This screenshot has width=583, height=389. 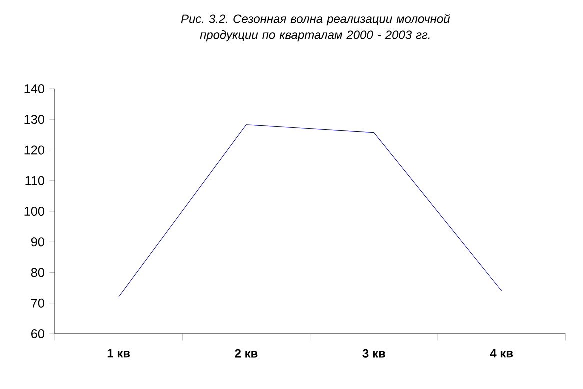 I want to click on x-tick-label: 1 кв, so click(x=119, y=353).